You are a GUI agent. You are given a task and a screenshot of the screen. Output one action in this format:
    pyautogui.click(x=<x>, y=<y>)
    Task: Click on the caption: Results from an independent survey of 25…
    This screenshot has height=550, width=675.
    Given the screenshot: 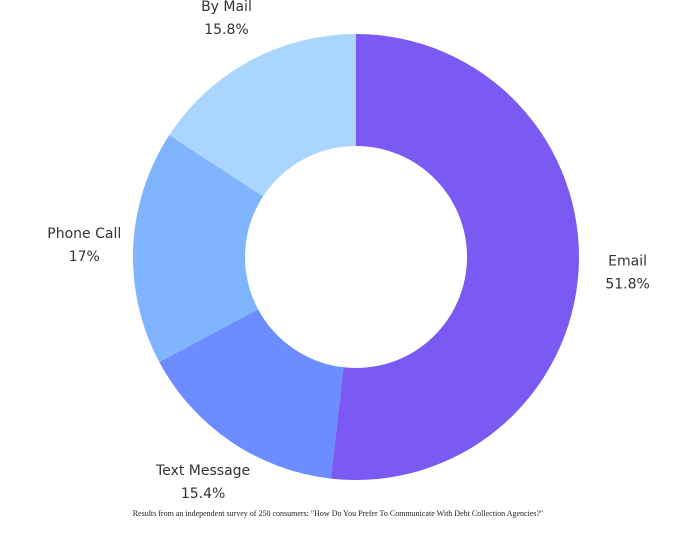 What is the action you would take?
    pyautogui.click(x=338, y=513)
    